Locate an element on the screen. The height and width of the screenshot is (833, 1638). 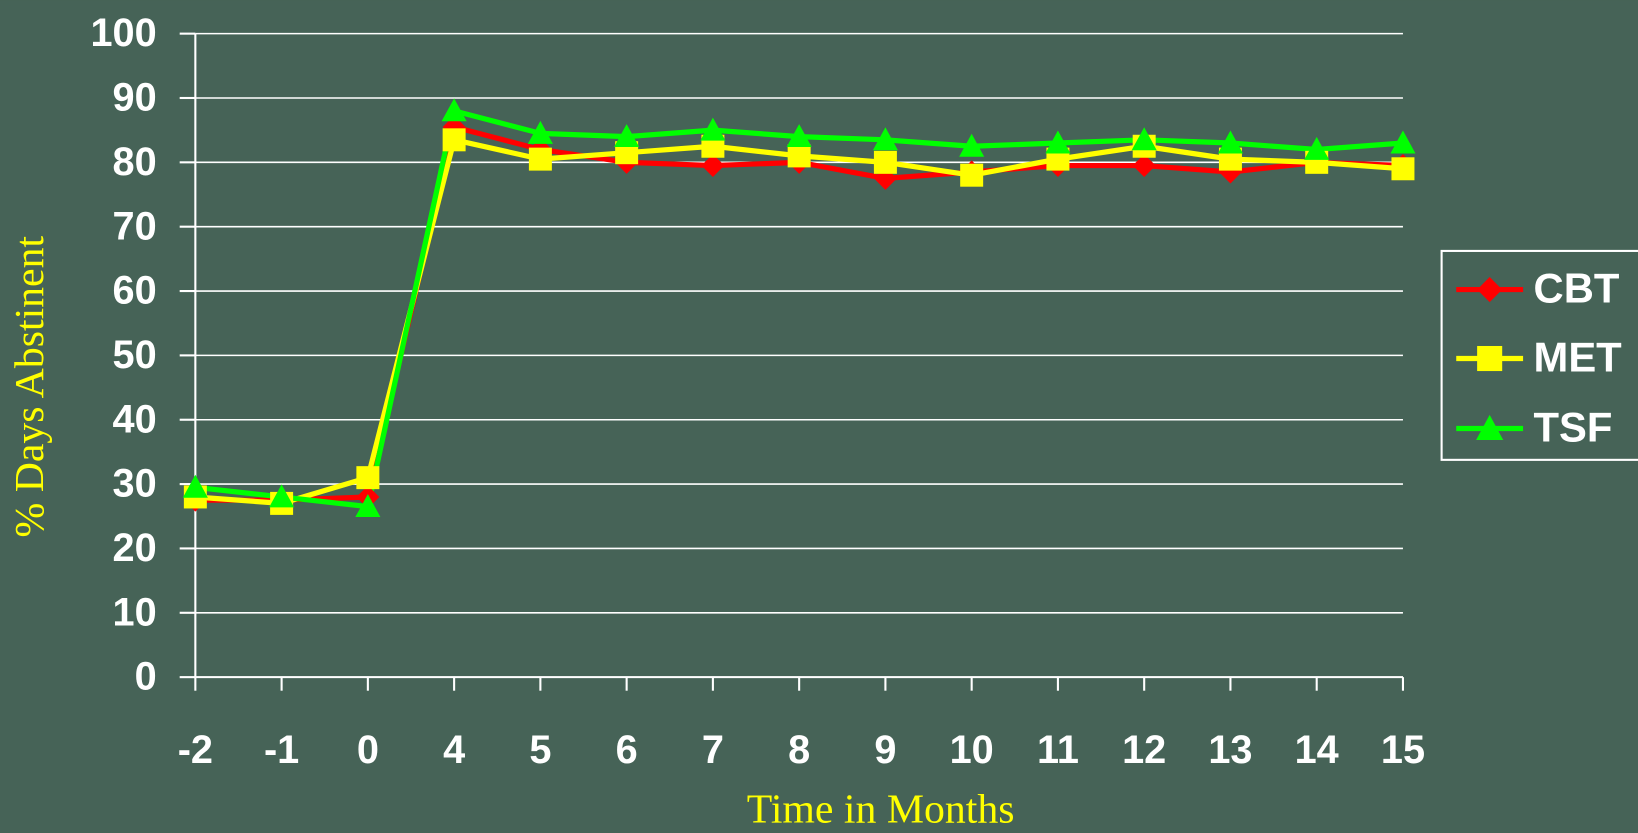
x-tick-label: 10 is located at coordinates (972, 750).